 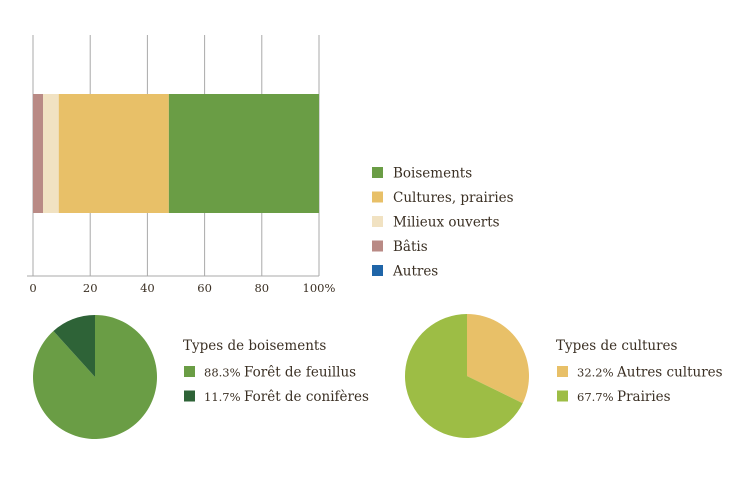 What do you see at coordinates (222, 397) in the screenshot?
I see `slice-percent: 11.7%` at bounding box center [222, 397].